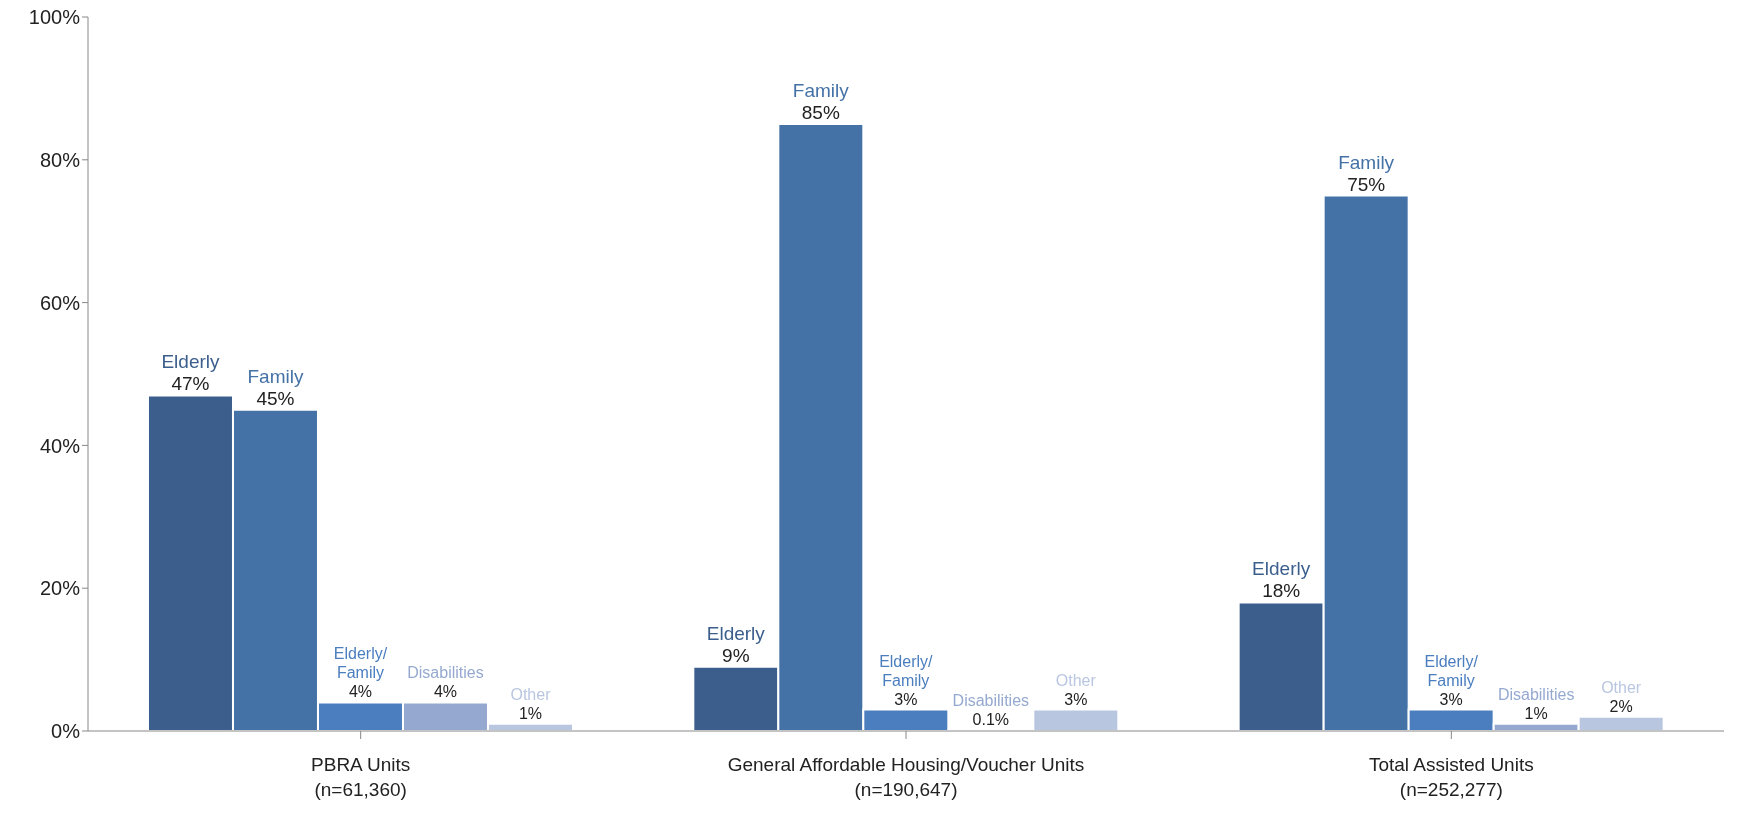 Image resolution: width=1752 pixels, height=839 pixels. What do you see at coordinates (54, 17) in the screenshot?
I see `y-tick-label: 100%` at bounding box center [54, 17].